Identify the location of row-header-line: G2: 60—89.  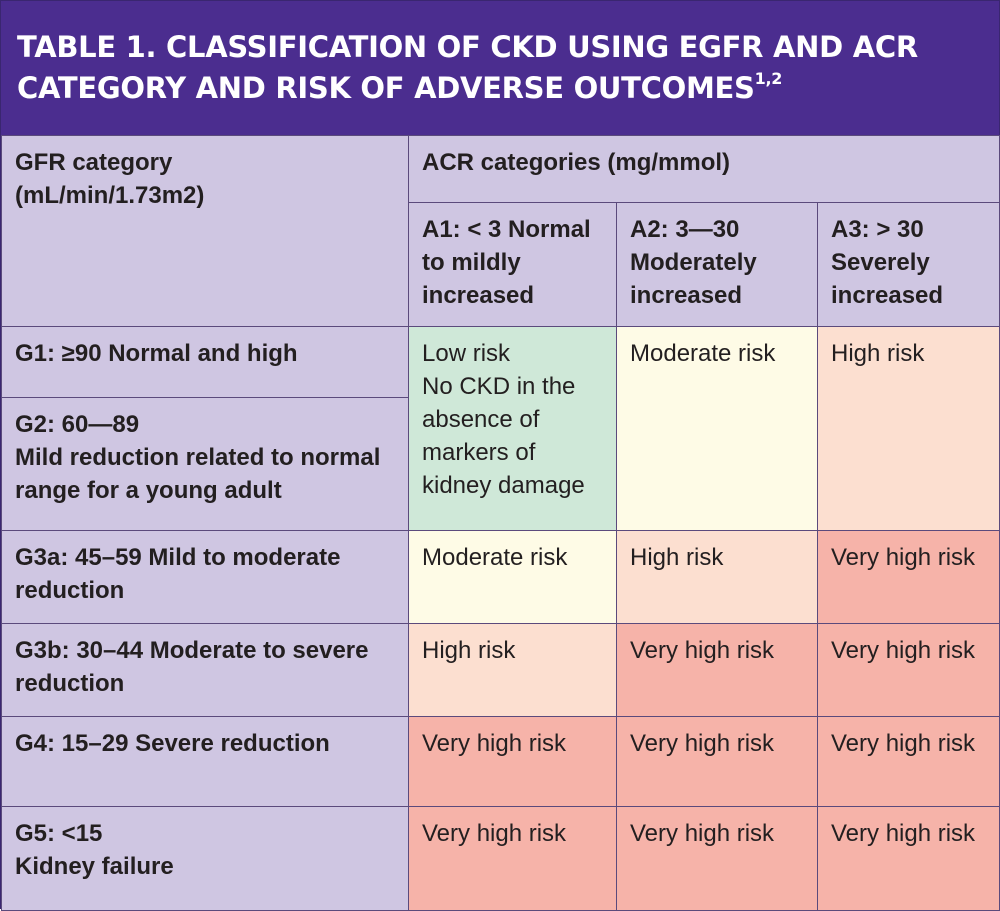
(77, 424).